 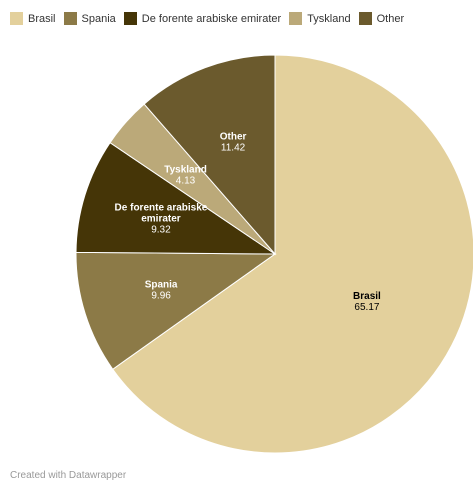 I want to click on slice-value-spania: 9.96, so click(x=161, y=295).